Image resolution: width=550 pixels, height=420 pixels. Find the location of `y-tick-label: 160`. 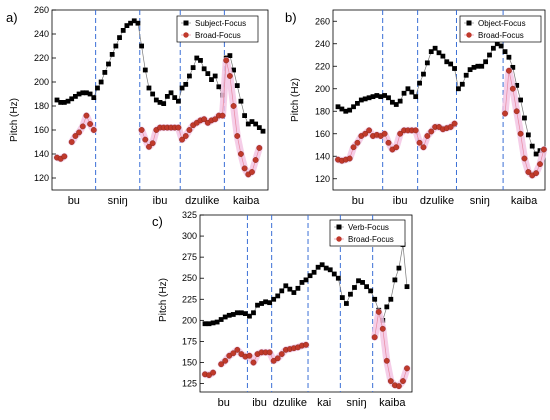

y-tick-label: 160 is located at coordinates (322, 134).